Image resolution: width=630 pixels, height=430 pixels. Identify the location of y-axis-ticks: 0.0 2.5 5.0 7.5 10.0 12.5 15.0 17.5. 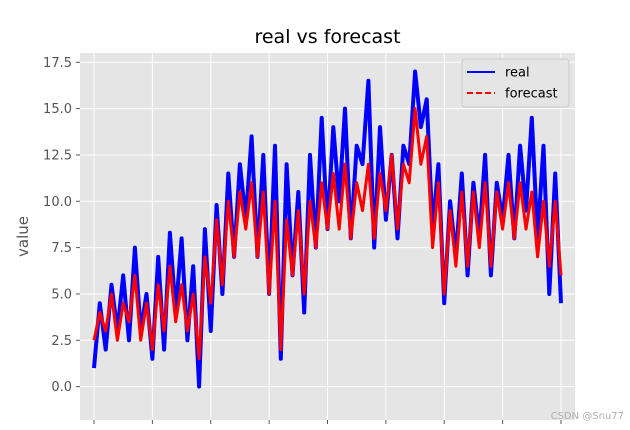
(61, 225).